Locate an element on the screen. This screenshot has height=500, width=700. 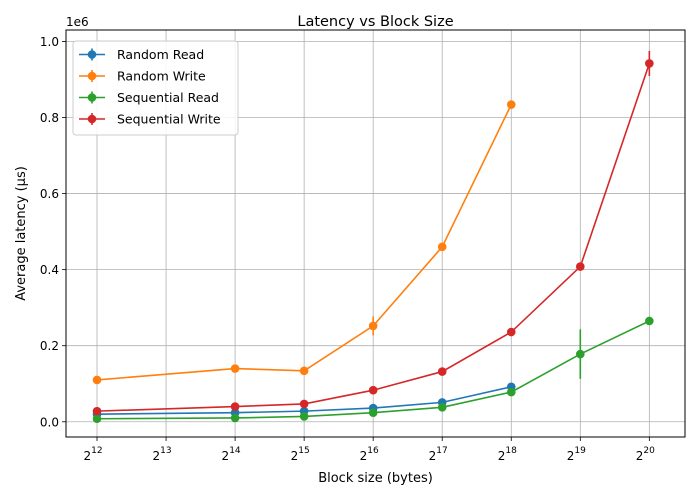
y-tick-label: 0.6 is located at coordinates (49, 194).